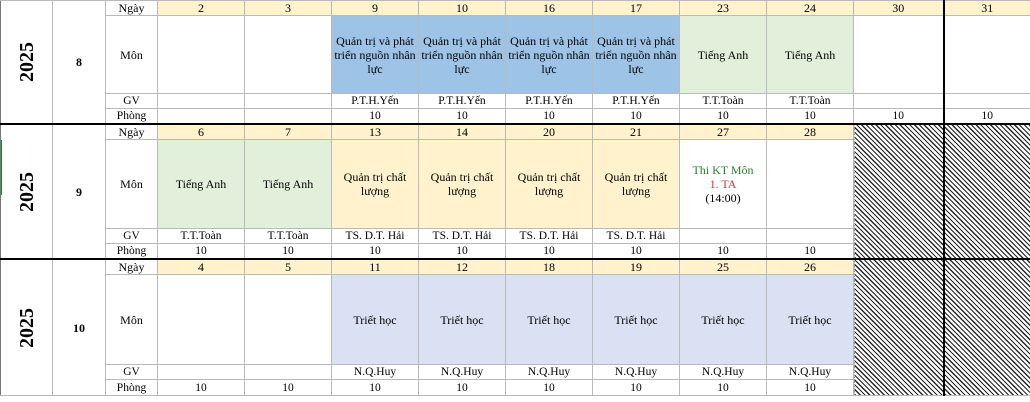 The image size is (1030, 402). I want to click on date-cell: 26, so click(810, 266).